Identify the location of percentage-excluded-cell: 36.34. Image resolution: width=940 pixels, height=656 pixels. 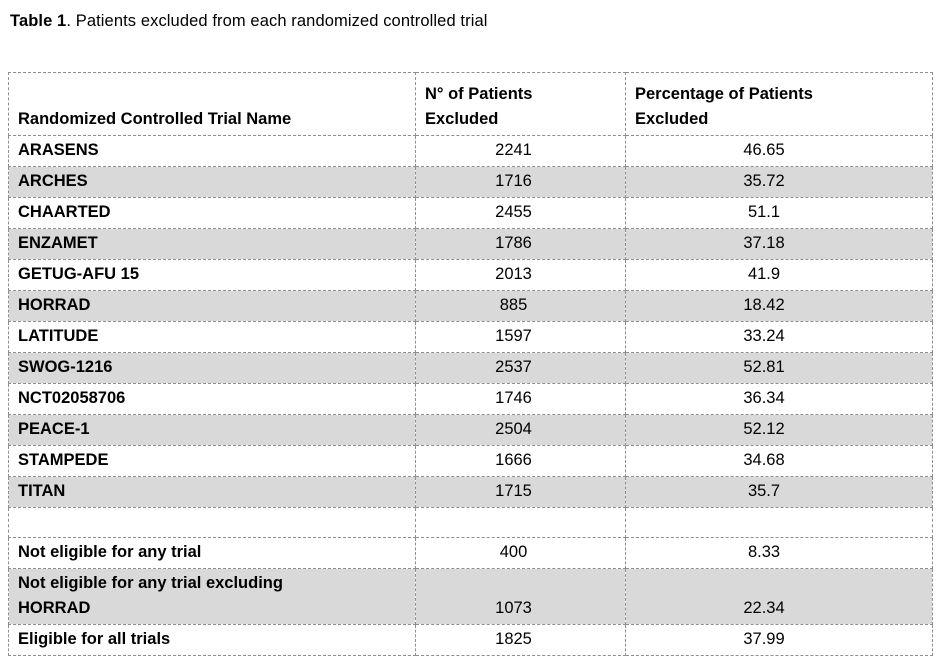
(779, 399).